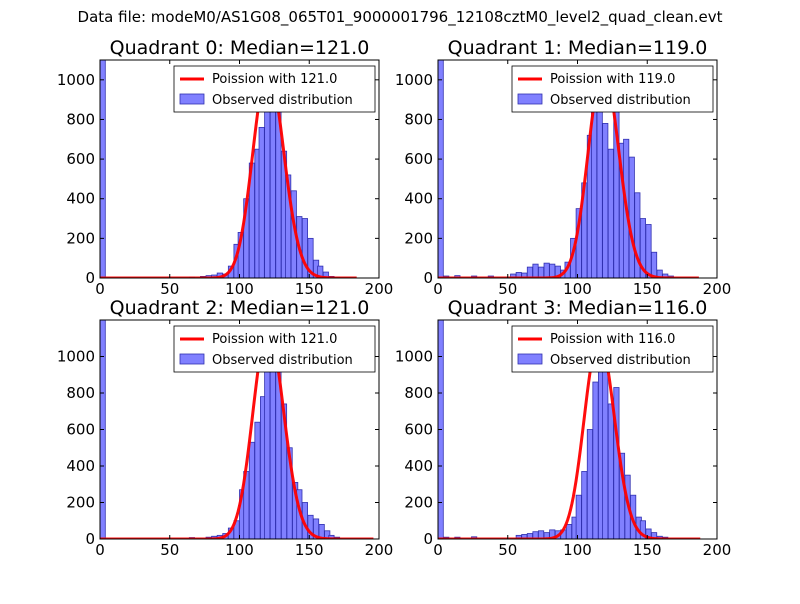  Describe the element at coordinates (578, 308) in the screenshot. I see `panel-title: Quadrant 3: Median=116.0` at that location.